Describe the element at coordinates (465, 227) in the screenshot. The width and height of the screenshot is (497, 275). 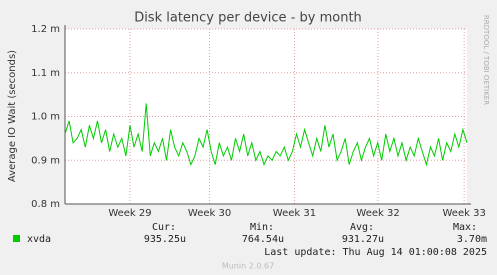
I see `legend-stat-label: Max:` at that location.